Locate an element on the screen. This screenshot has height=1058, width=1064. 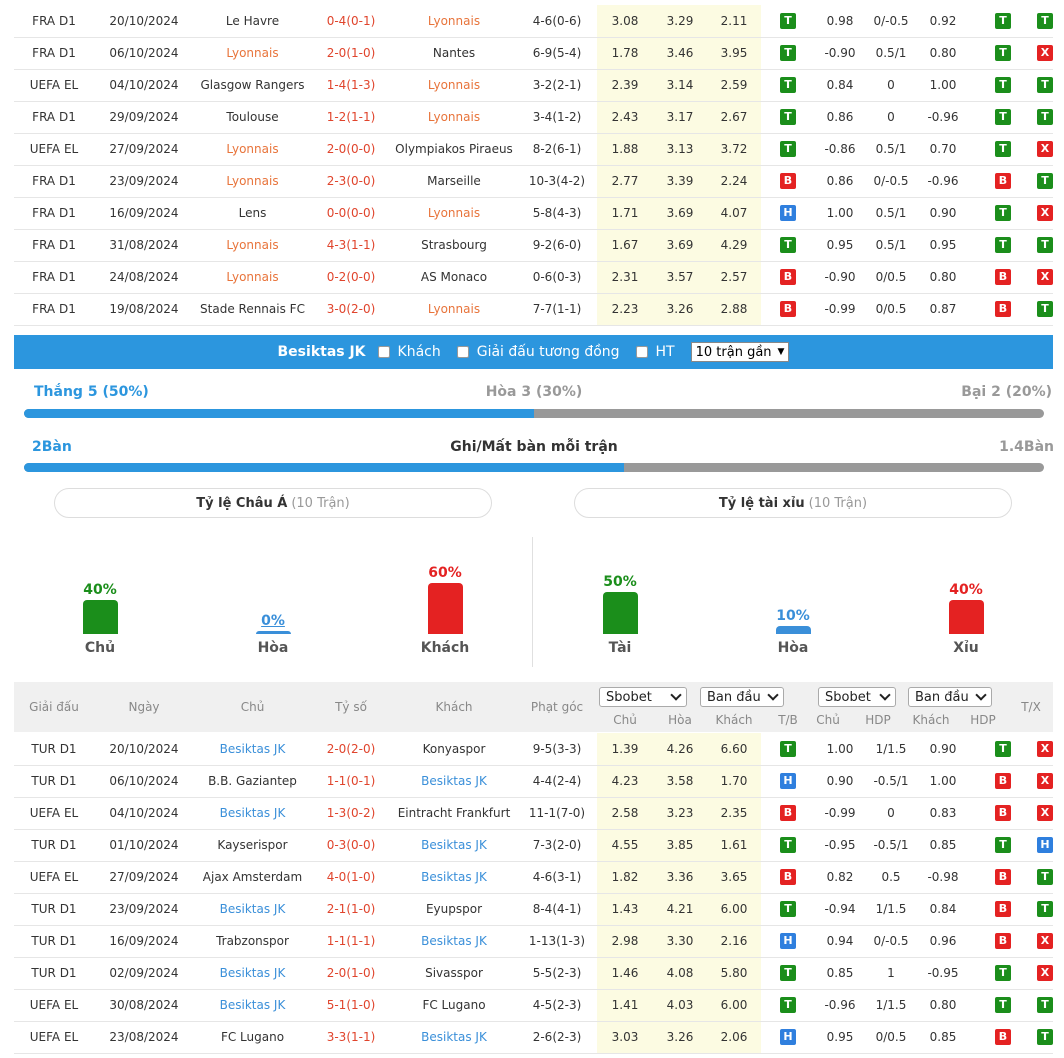
home-team-cell: Glasgow Rangers is located at coordinates (252, 85).